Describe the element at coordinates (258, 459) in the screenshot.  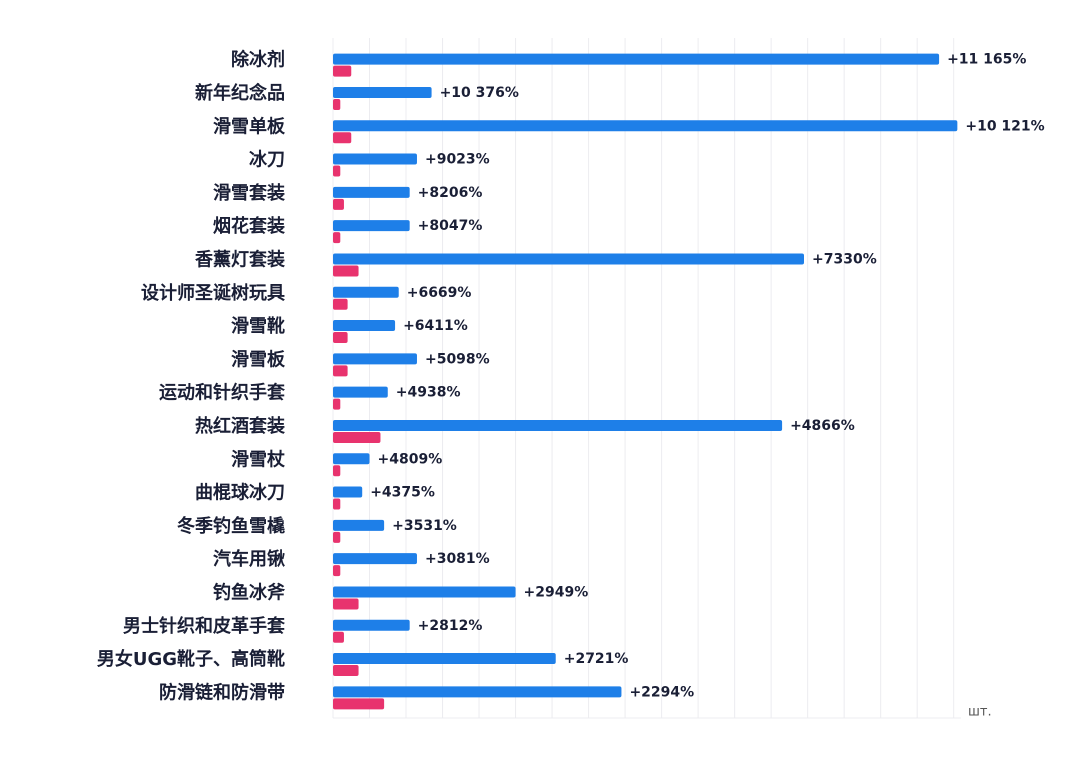
I see `category-label: 滑雪杖` at that location.